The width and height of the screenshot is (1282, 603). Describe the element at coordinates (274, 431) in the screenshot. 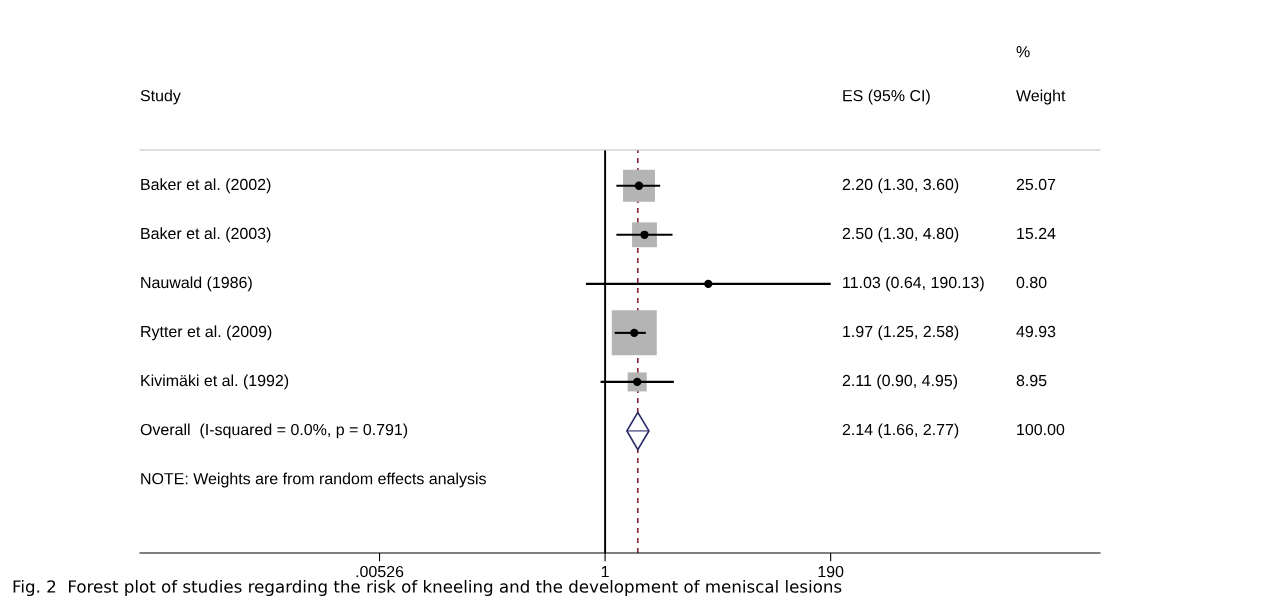

I see `y-tick-label: Overall (I-squared = 0.0%, p = 0.791)` at that location.